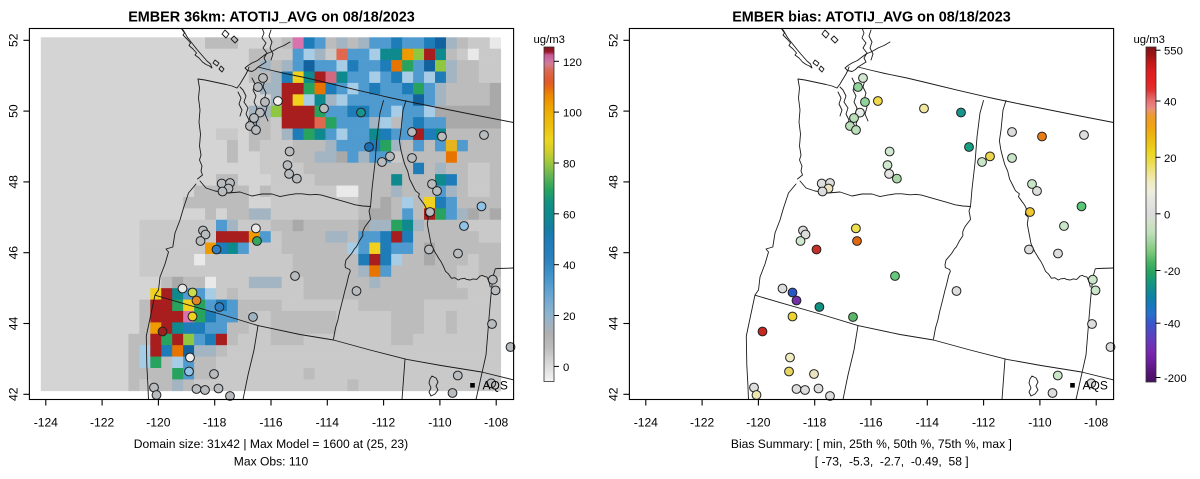 This screenshot has height=479, width=1200. What do you see at coordinates (271, 462) in the screenshot?
I see `svg-text: Max Obs: 110` at bounding box center [271, 462].